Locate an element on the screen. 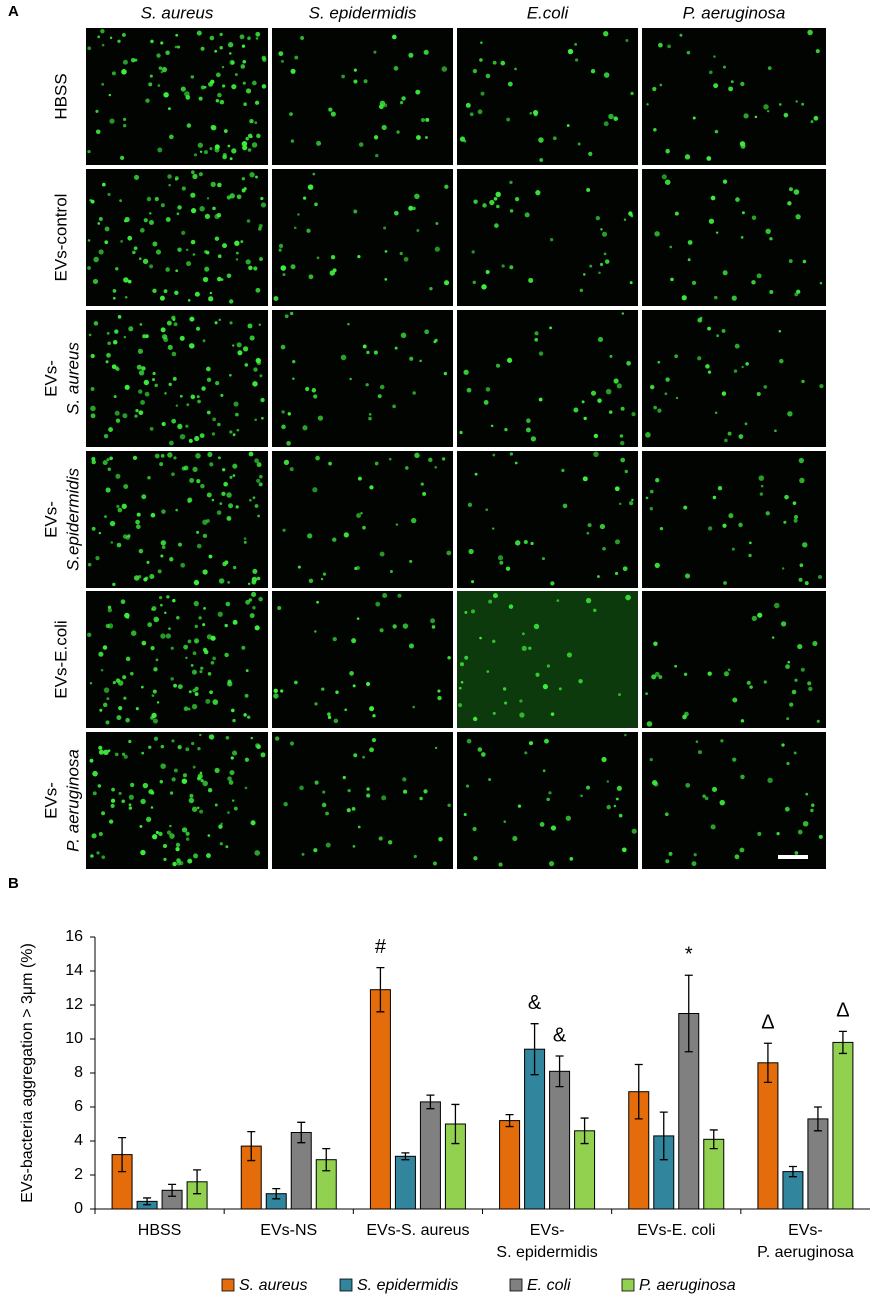 This screenshot has height=1299, width=876. panel-label: B is located at coordinates (13, 883).